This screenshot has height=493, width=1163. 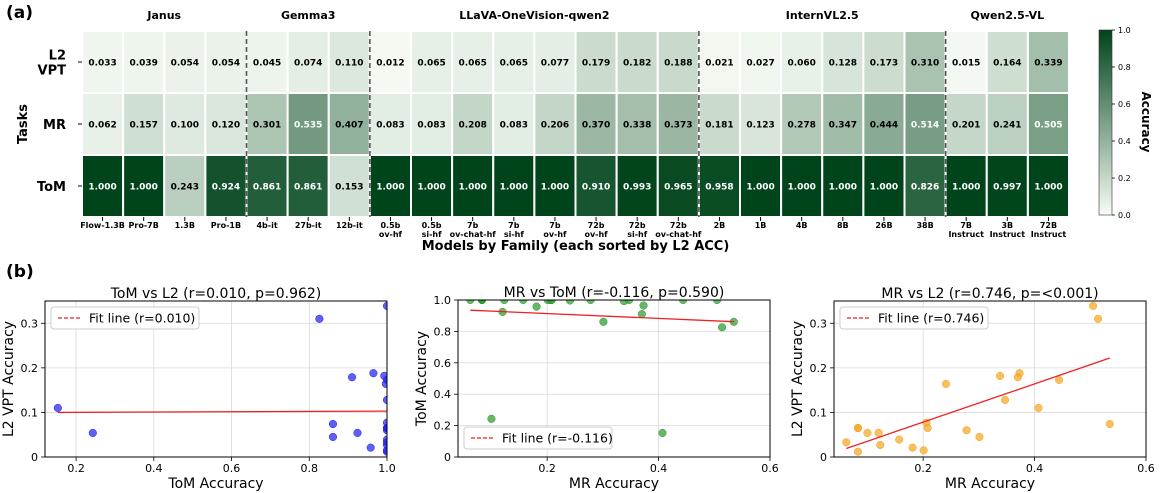 I want to click on colorbar-tick-label: 0.0, so click(x=1124, y=215).